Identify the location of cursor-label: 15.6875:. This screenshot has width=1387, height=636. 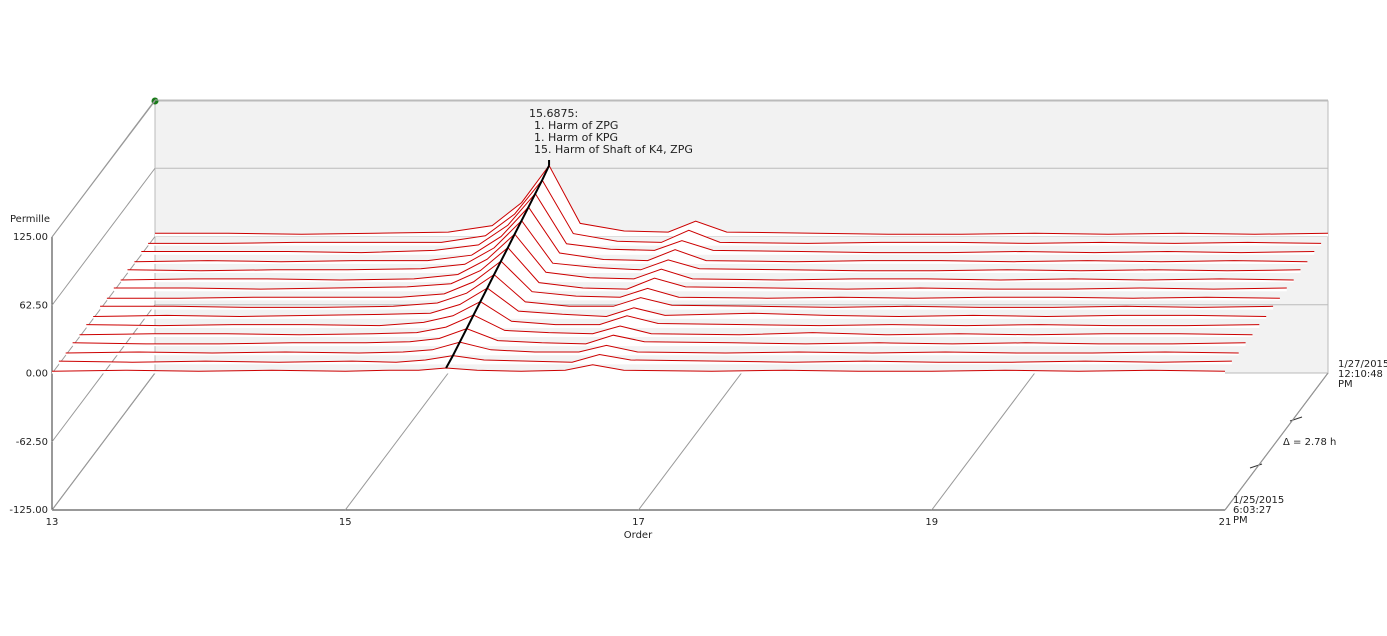
(553, 113).